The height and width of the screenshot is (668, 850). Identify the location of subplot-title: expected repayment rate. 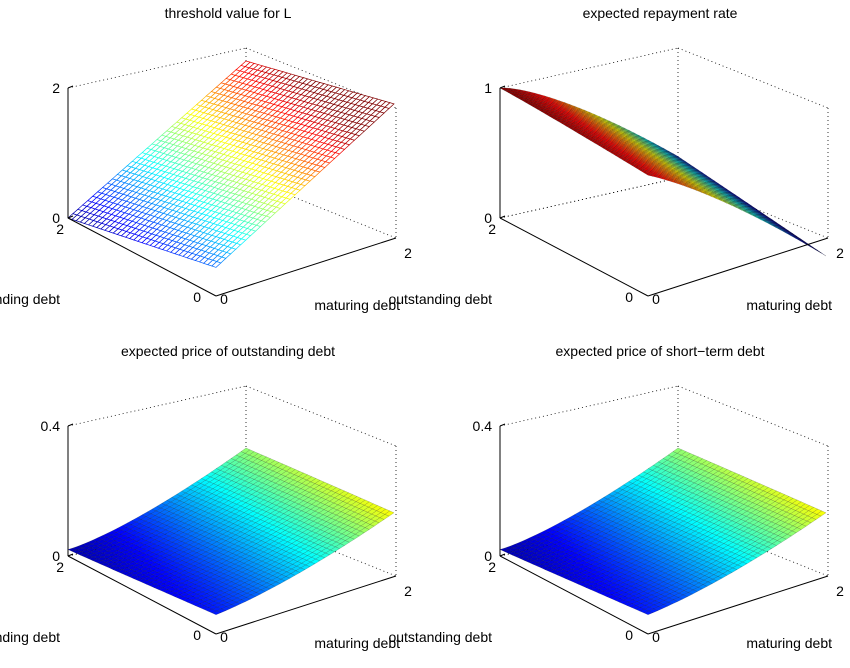
(660, 13).